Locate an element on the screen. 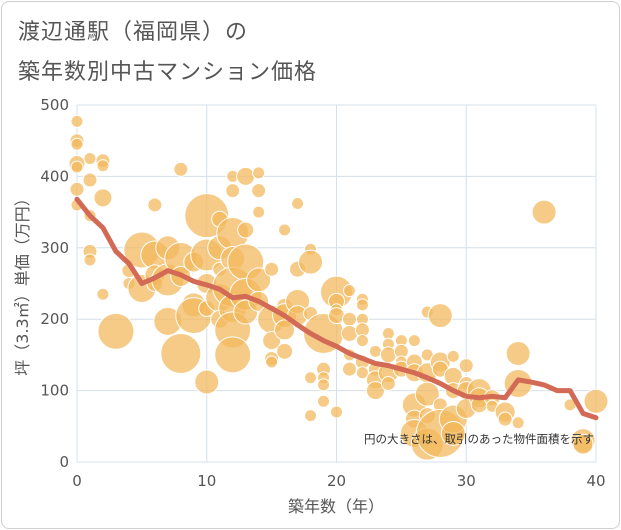  y-tick-labels: 0 100 200 300 400 500 is located at coordinates (54, 283).